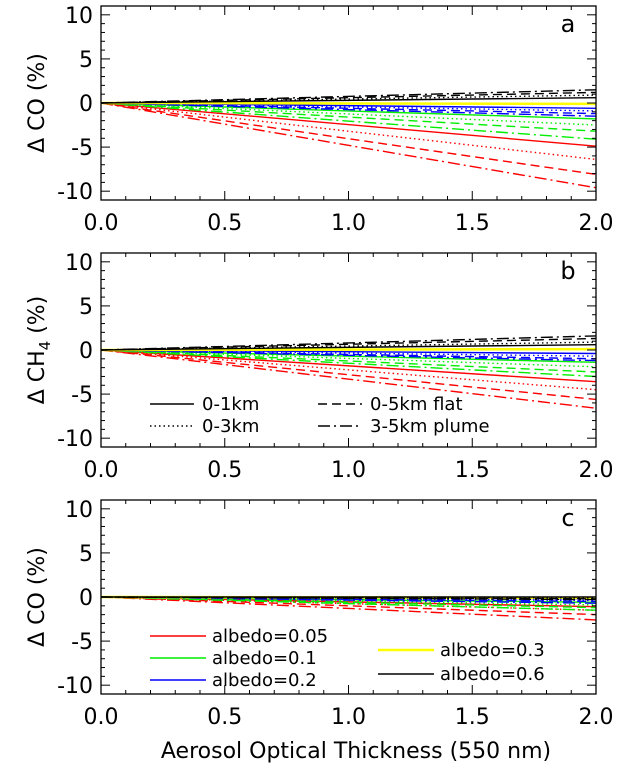  Describe the element at coordinates (230, 404) in the screenshot. I see `legend-label: 0-1km` at that location.